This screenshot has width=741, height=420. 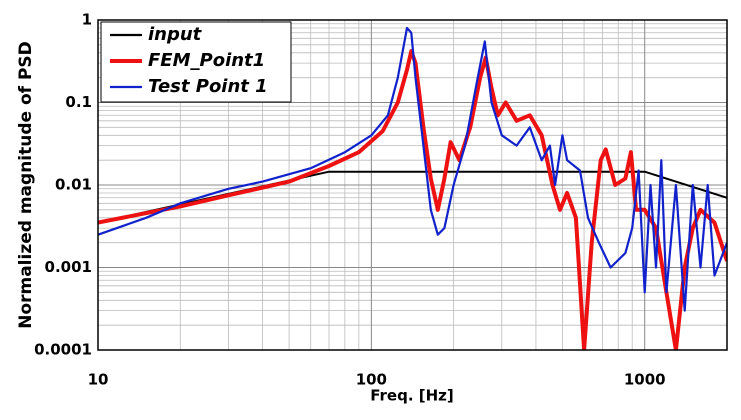 I want to click on x-tick-label: 100, so click(x=371, y=380).